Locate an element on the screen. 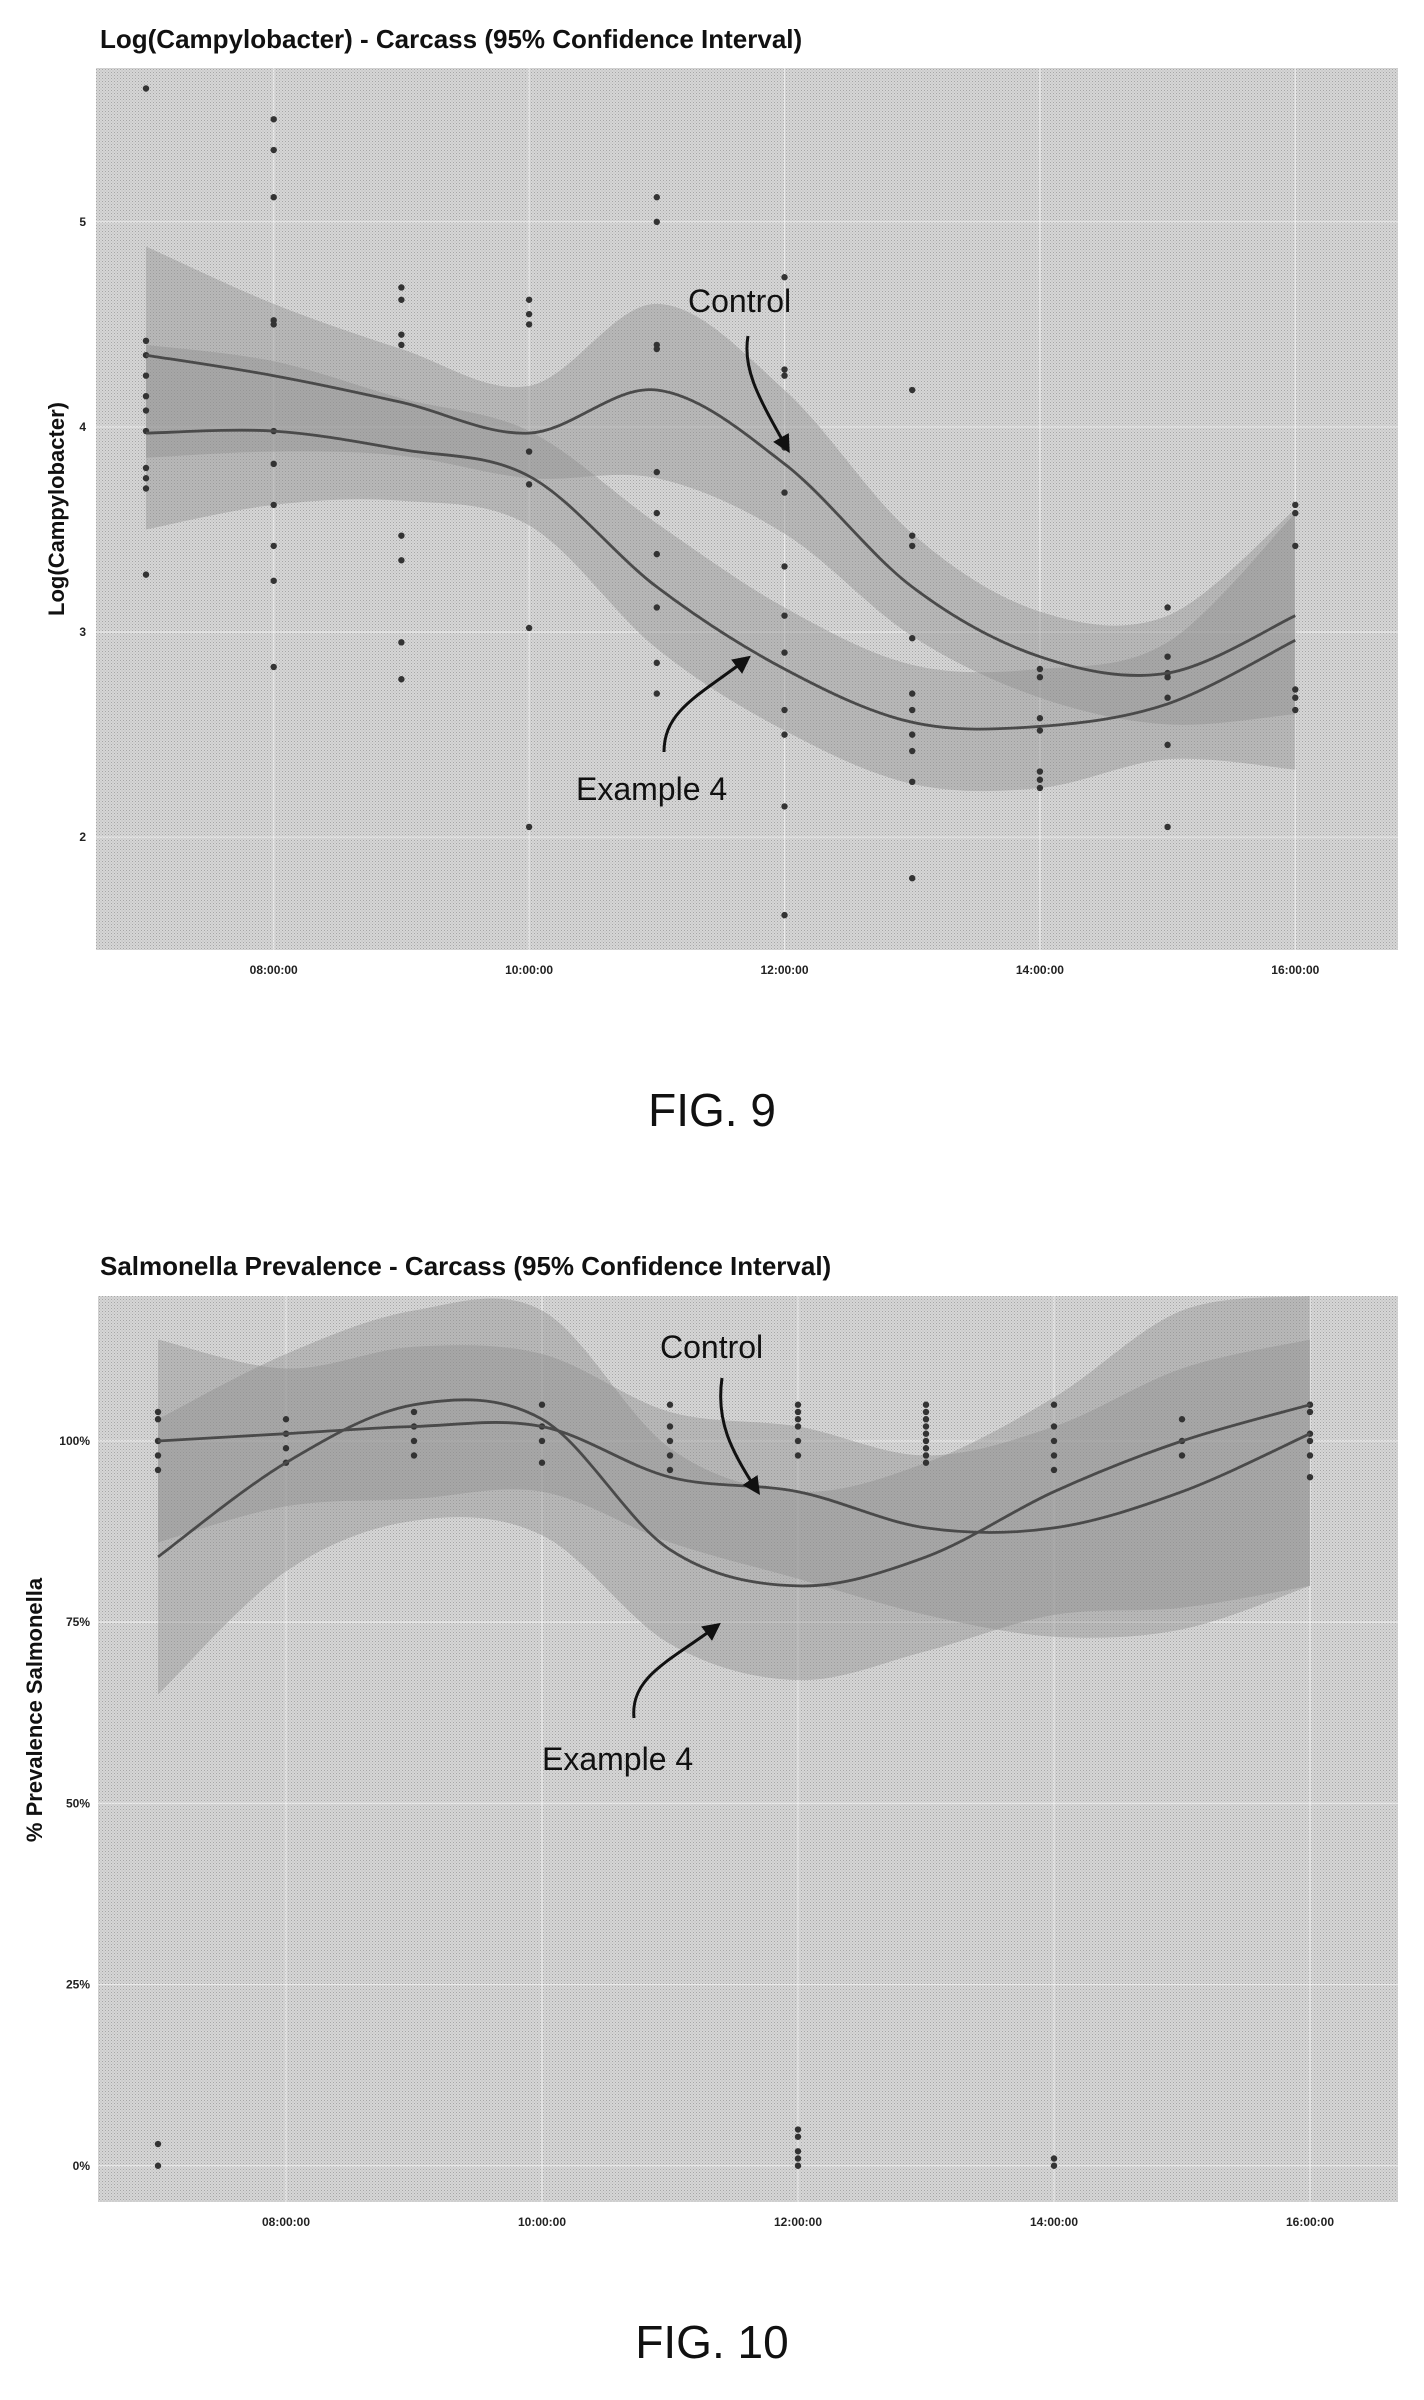 The height and width of the screenshot is (2400, 1424). y-tick-label: 3 is located at coordinates (82, 632).